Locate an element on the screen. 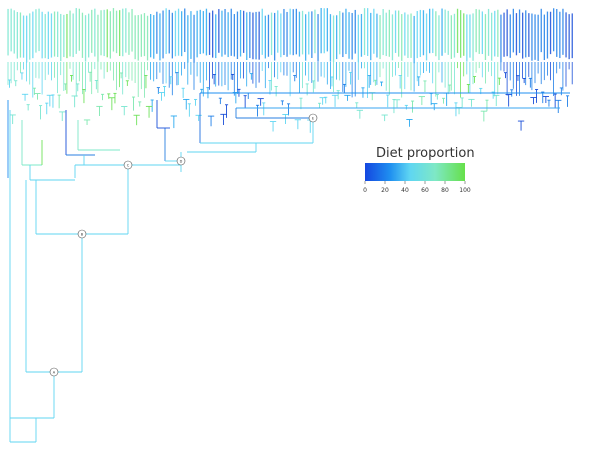  node-marker-d: D is located at coordinates (181, 161).